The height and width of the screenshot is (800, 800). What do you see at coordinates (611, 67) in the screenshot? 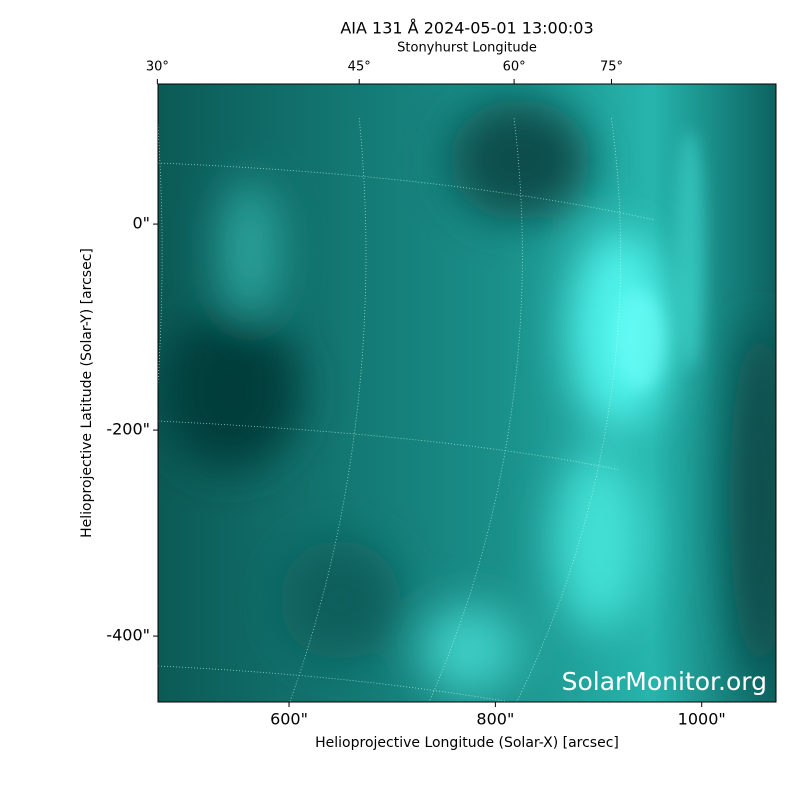
I see `x2-tick-label: 75°` at bounding box center [611, 67].